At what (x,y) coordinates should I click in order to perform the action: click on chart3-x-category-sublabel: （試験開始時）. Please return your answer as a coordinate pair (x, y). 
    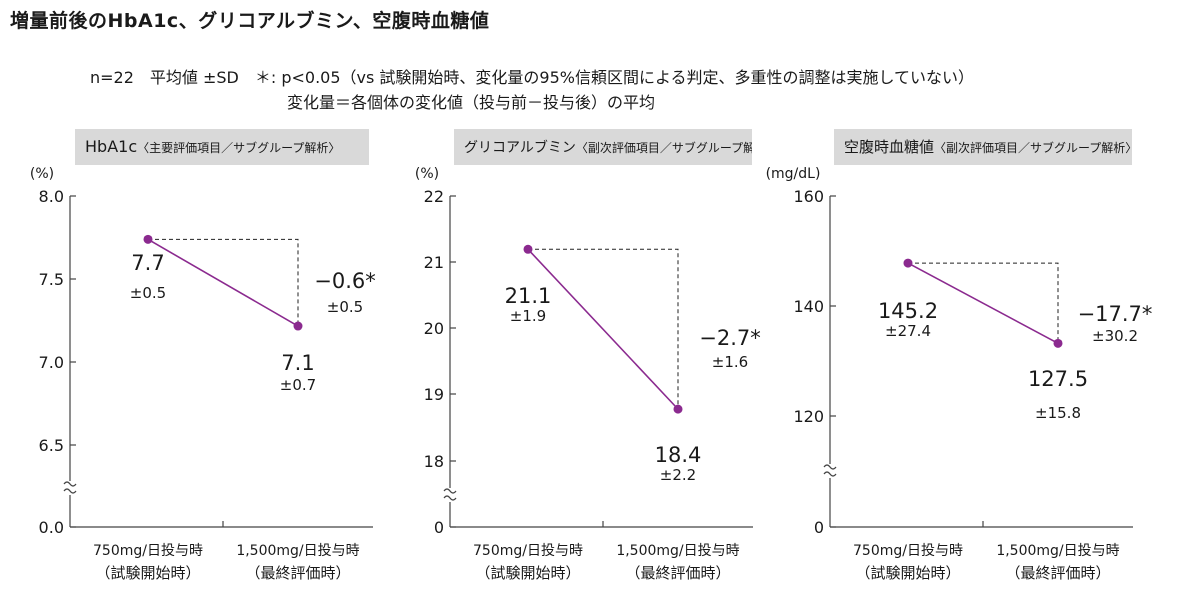
    Looking at the image, I should click on (907, 573).